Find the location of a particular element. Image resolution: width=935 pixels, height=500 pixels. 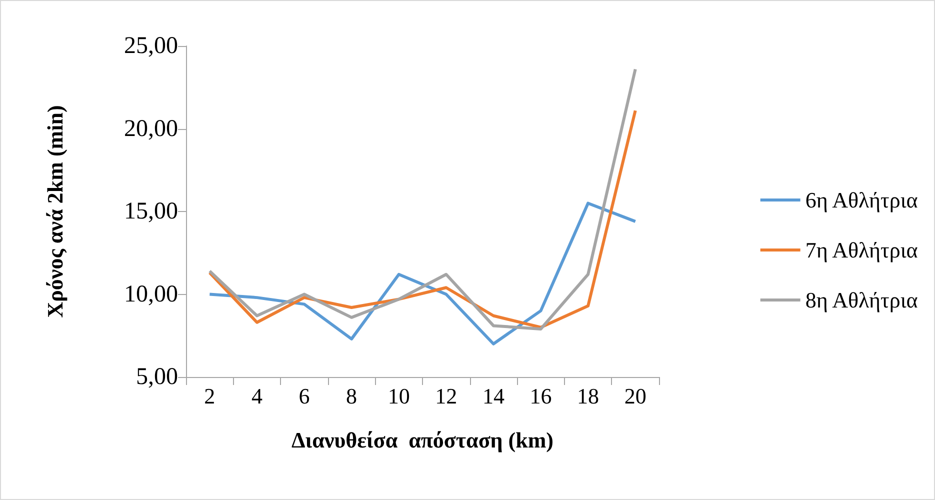

x-tick-label: 20 is located at coordinates (635, 396).